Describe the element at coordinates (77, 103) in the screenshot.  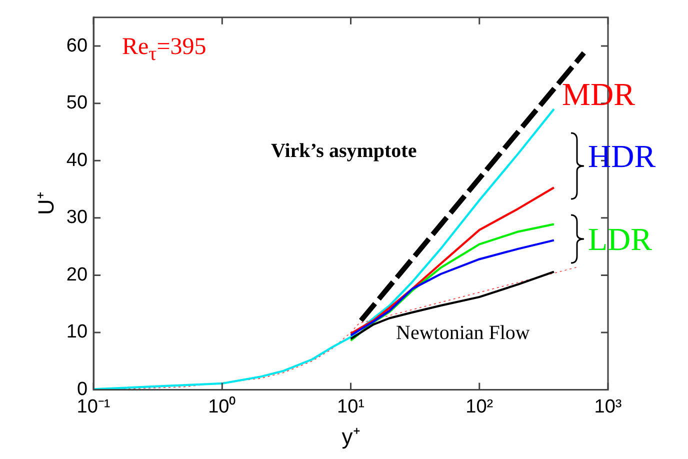
I see `y-tick-label: 50` at that location.